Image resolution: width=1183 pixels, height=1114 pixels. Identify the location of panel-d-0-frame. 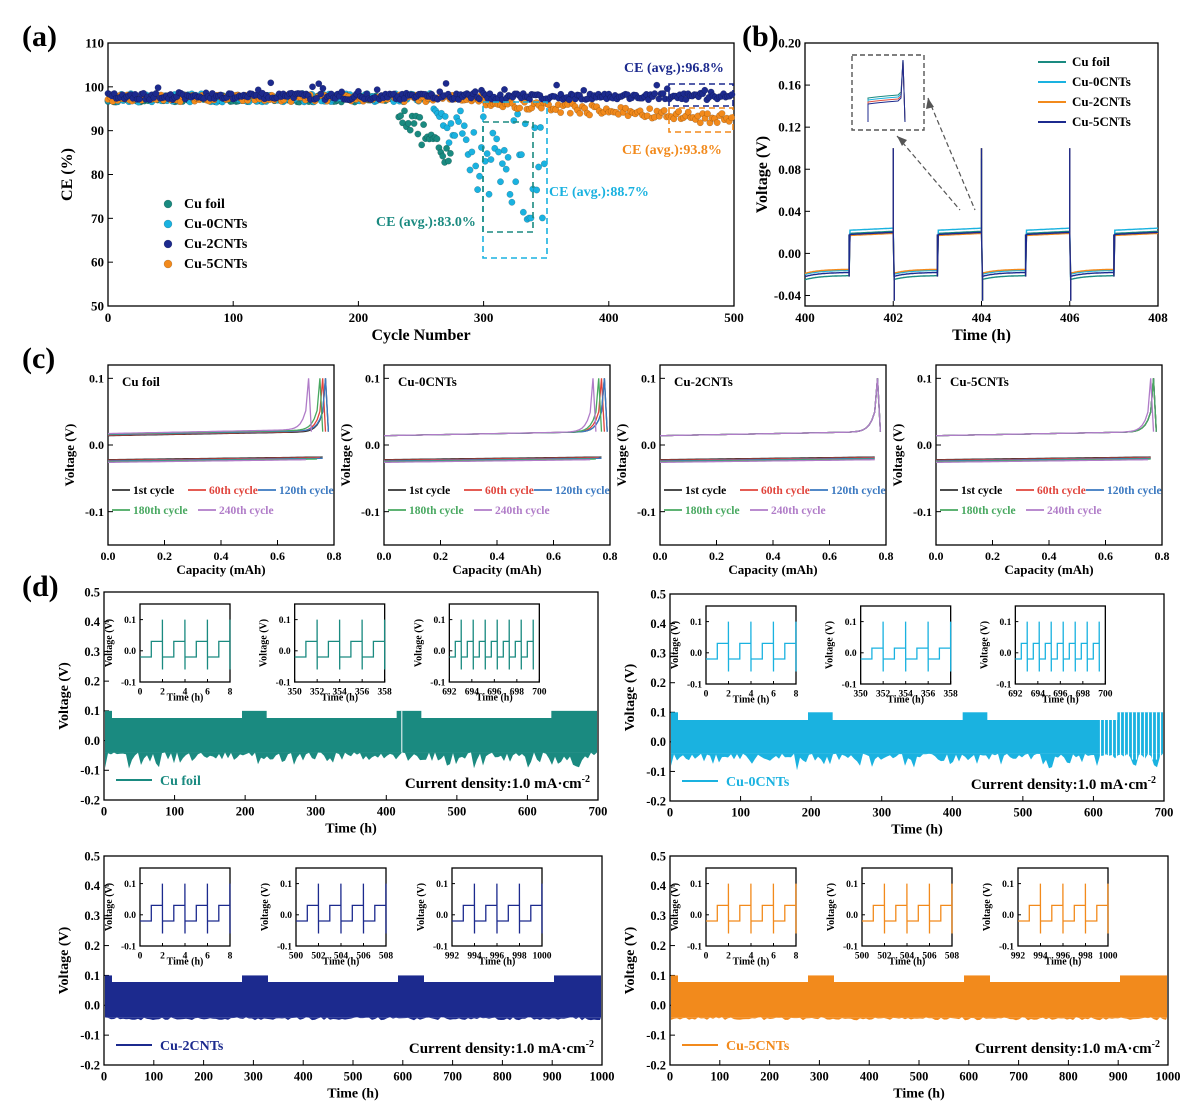
(351, 696).